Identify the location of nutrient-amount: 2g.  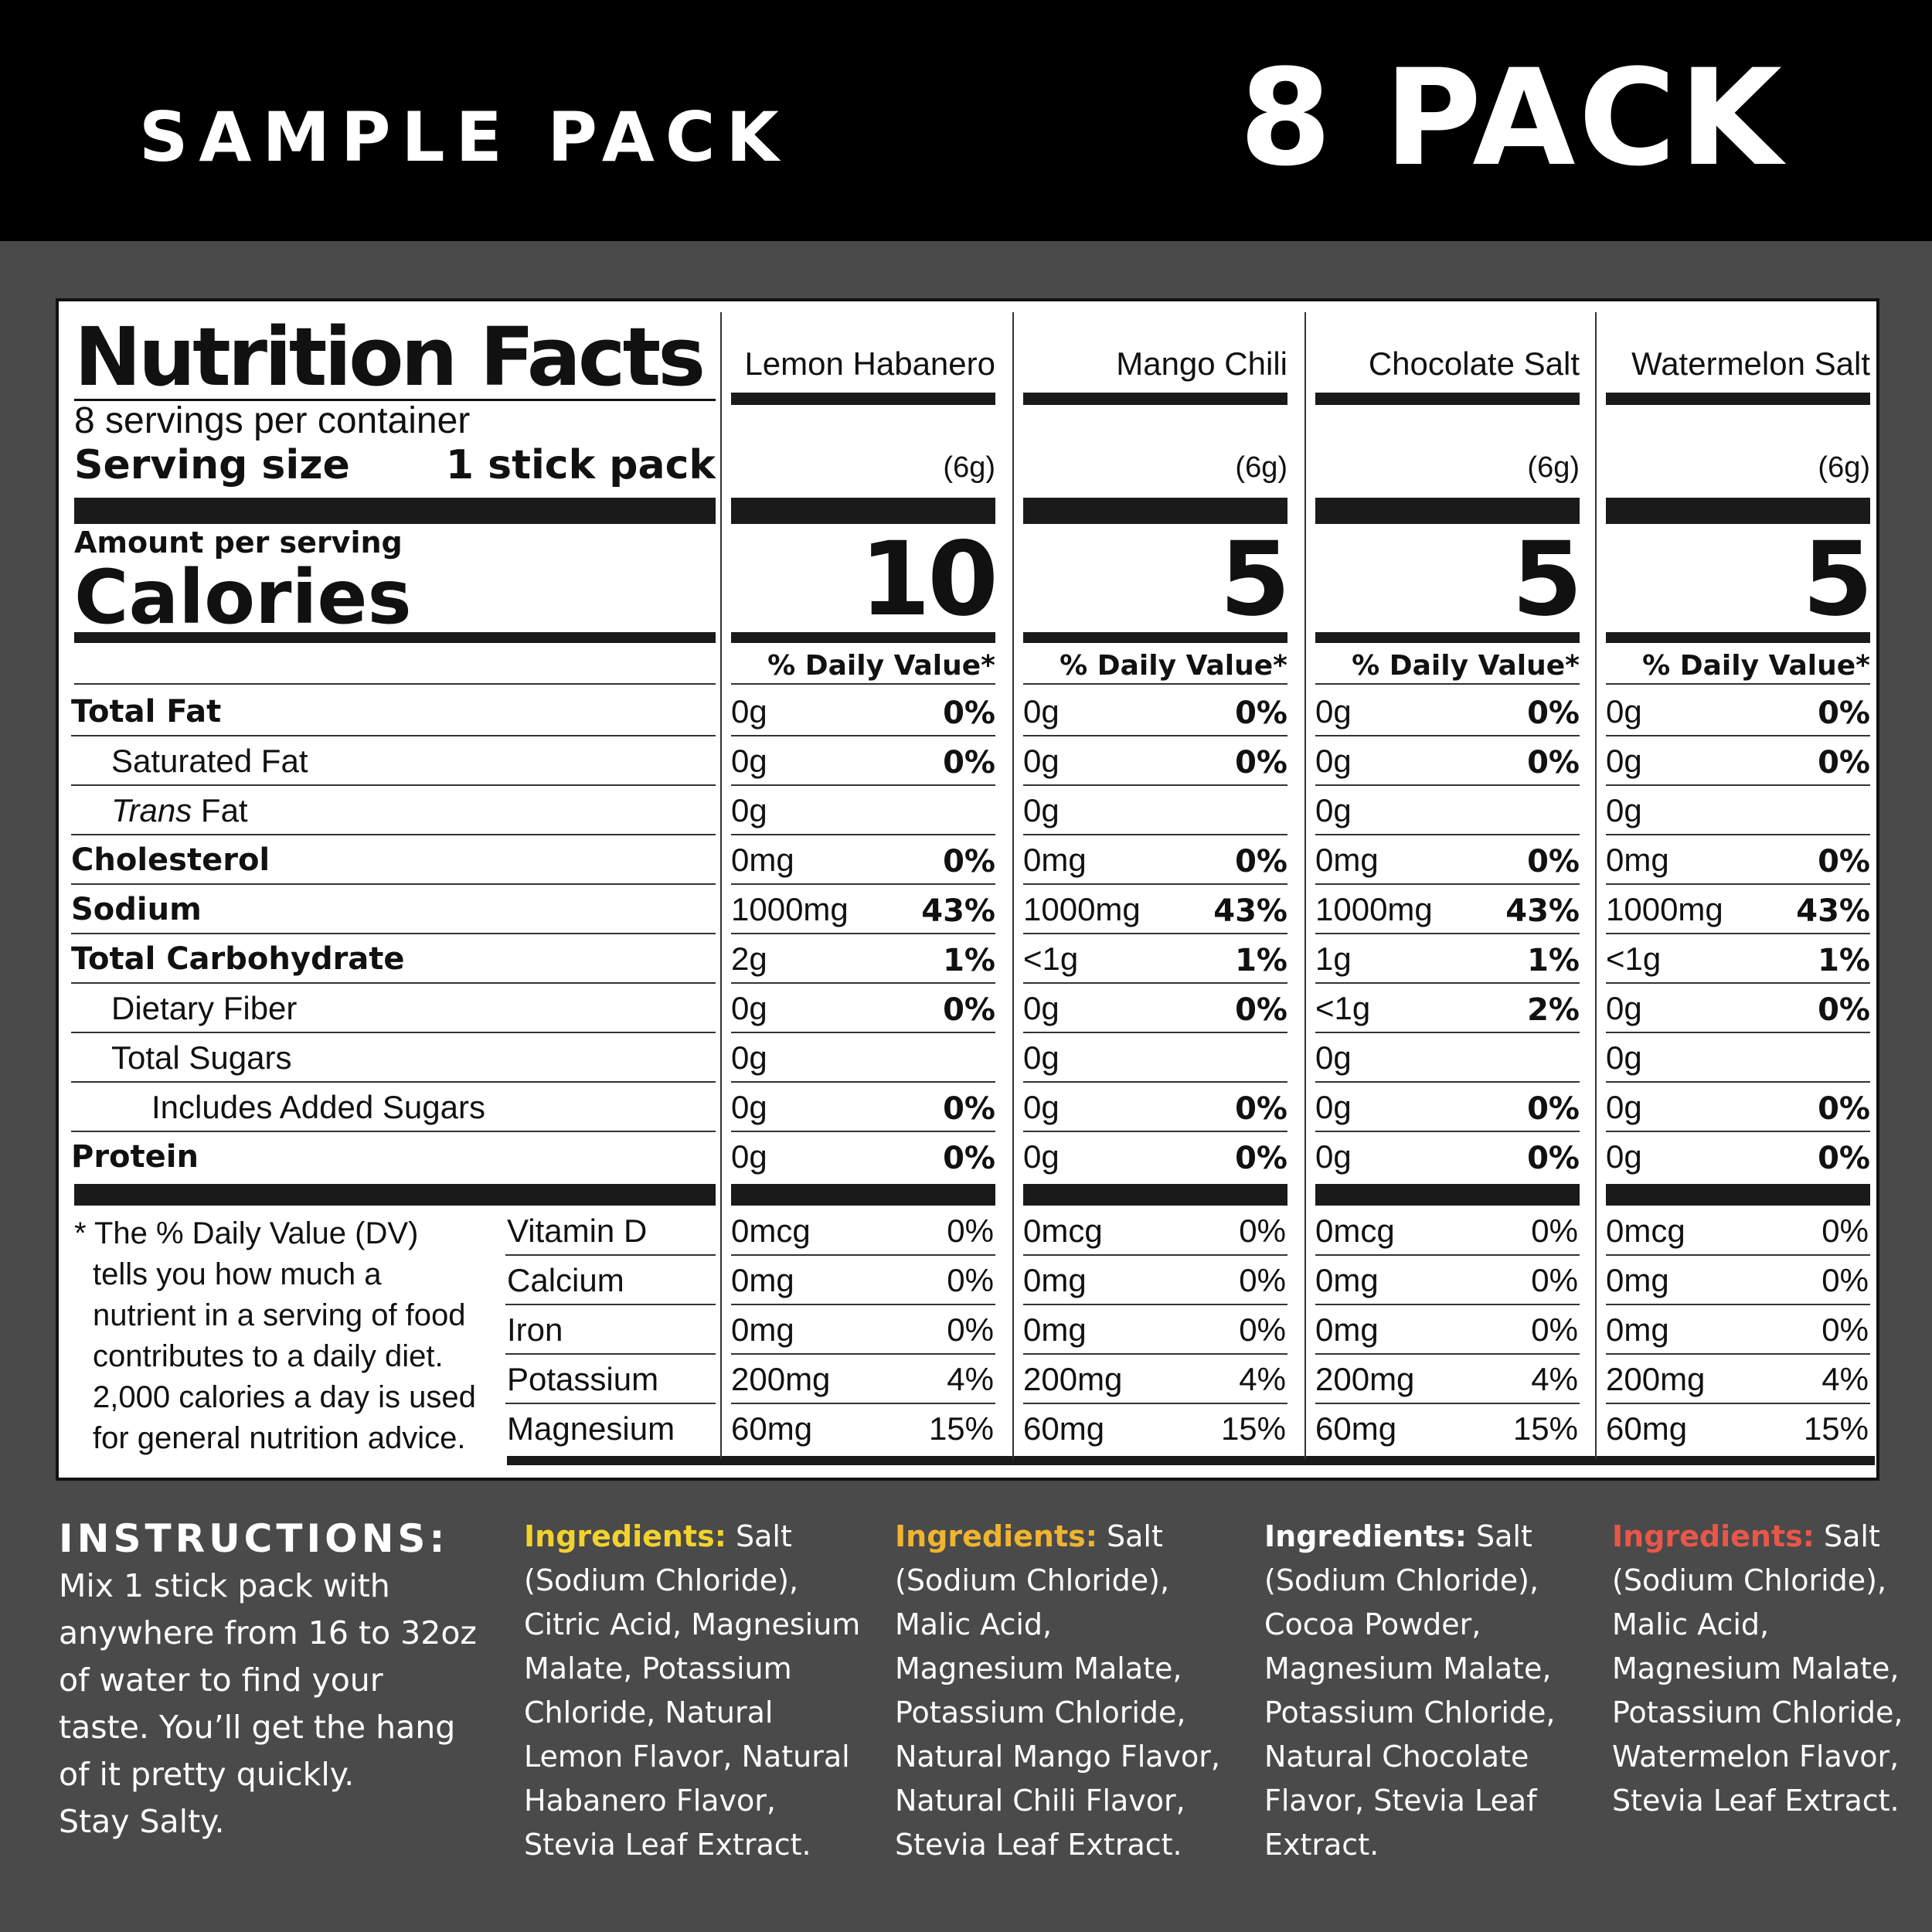
(749, 958).